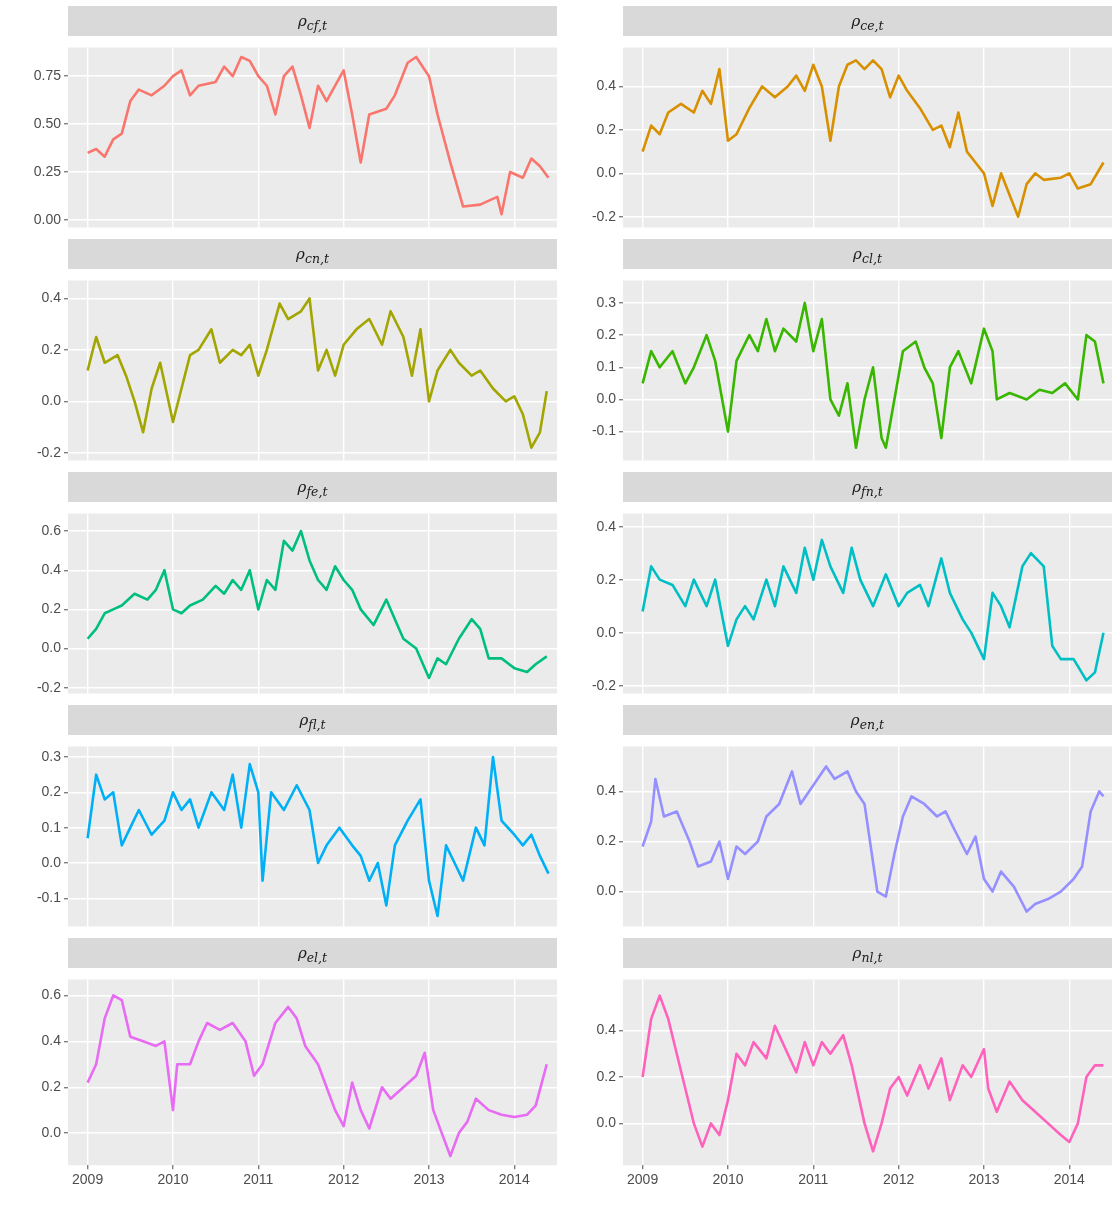 The height and width of the screenshot is (1209, 1118). I want to click on y-tick-label: 0.50, so click(47, 122).